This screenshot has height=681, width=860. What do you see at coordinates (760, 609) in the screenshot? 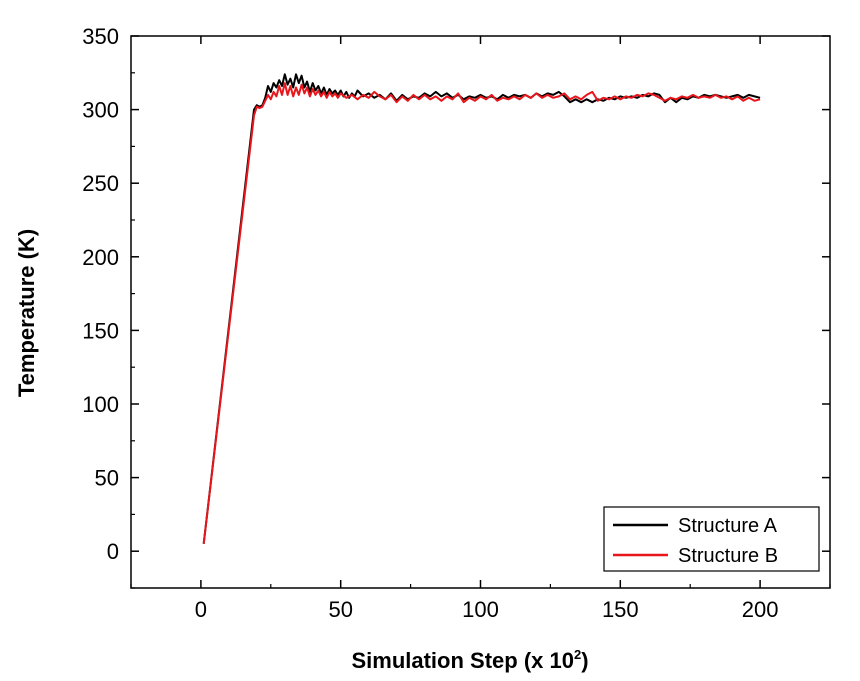
I see `x-tick-label: 200` at bounding box center [760, 609].